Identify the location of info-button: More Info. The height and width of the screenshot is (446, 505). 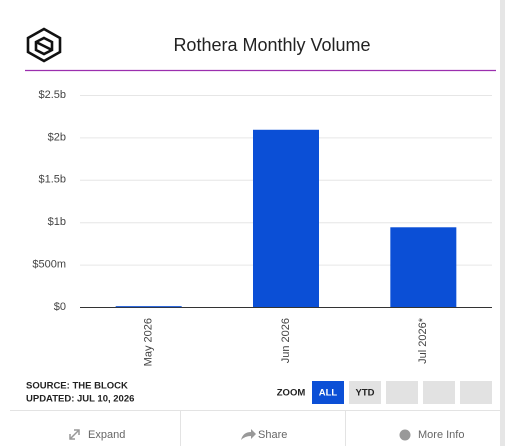
(441, 435).